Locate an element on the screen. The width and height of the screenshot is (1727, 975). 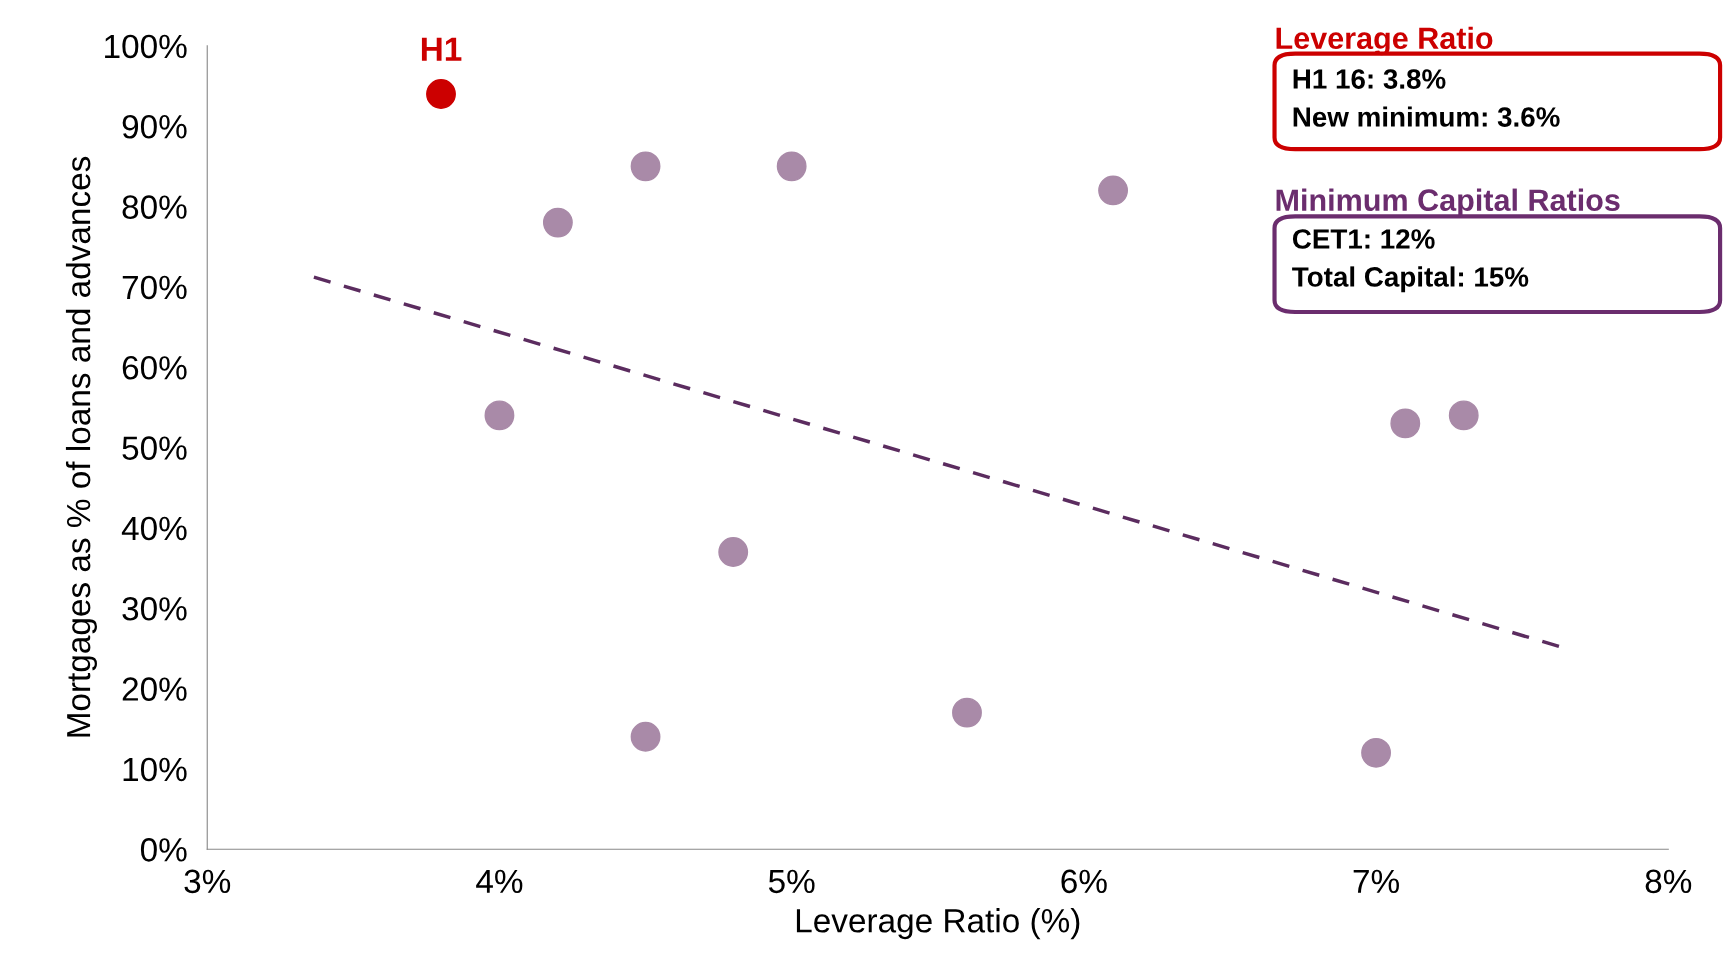
annotation: Leverage Ratio is located at coordinates (1384, 41).